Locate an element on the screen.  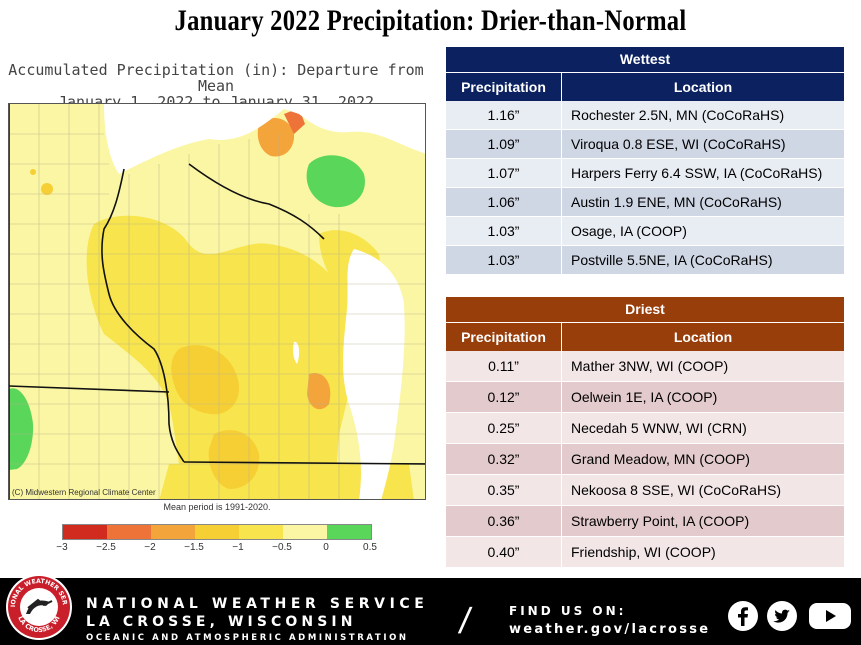
precip-value: 0.35” is located at coordinates (504, 490).